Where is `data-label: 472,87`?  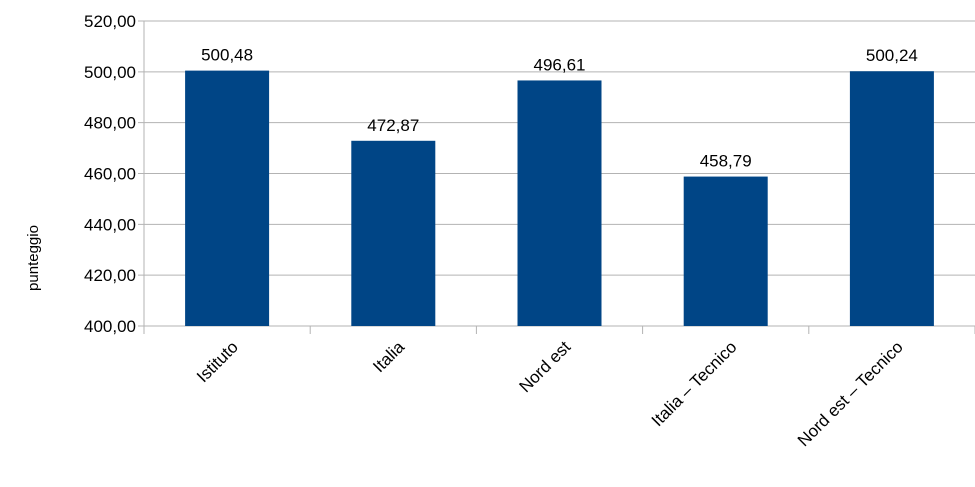 data-label: 472,87 is located at coordinates (393, 125).